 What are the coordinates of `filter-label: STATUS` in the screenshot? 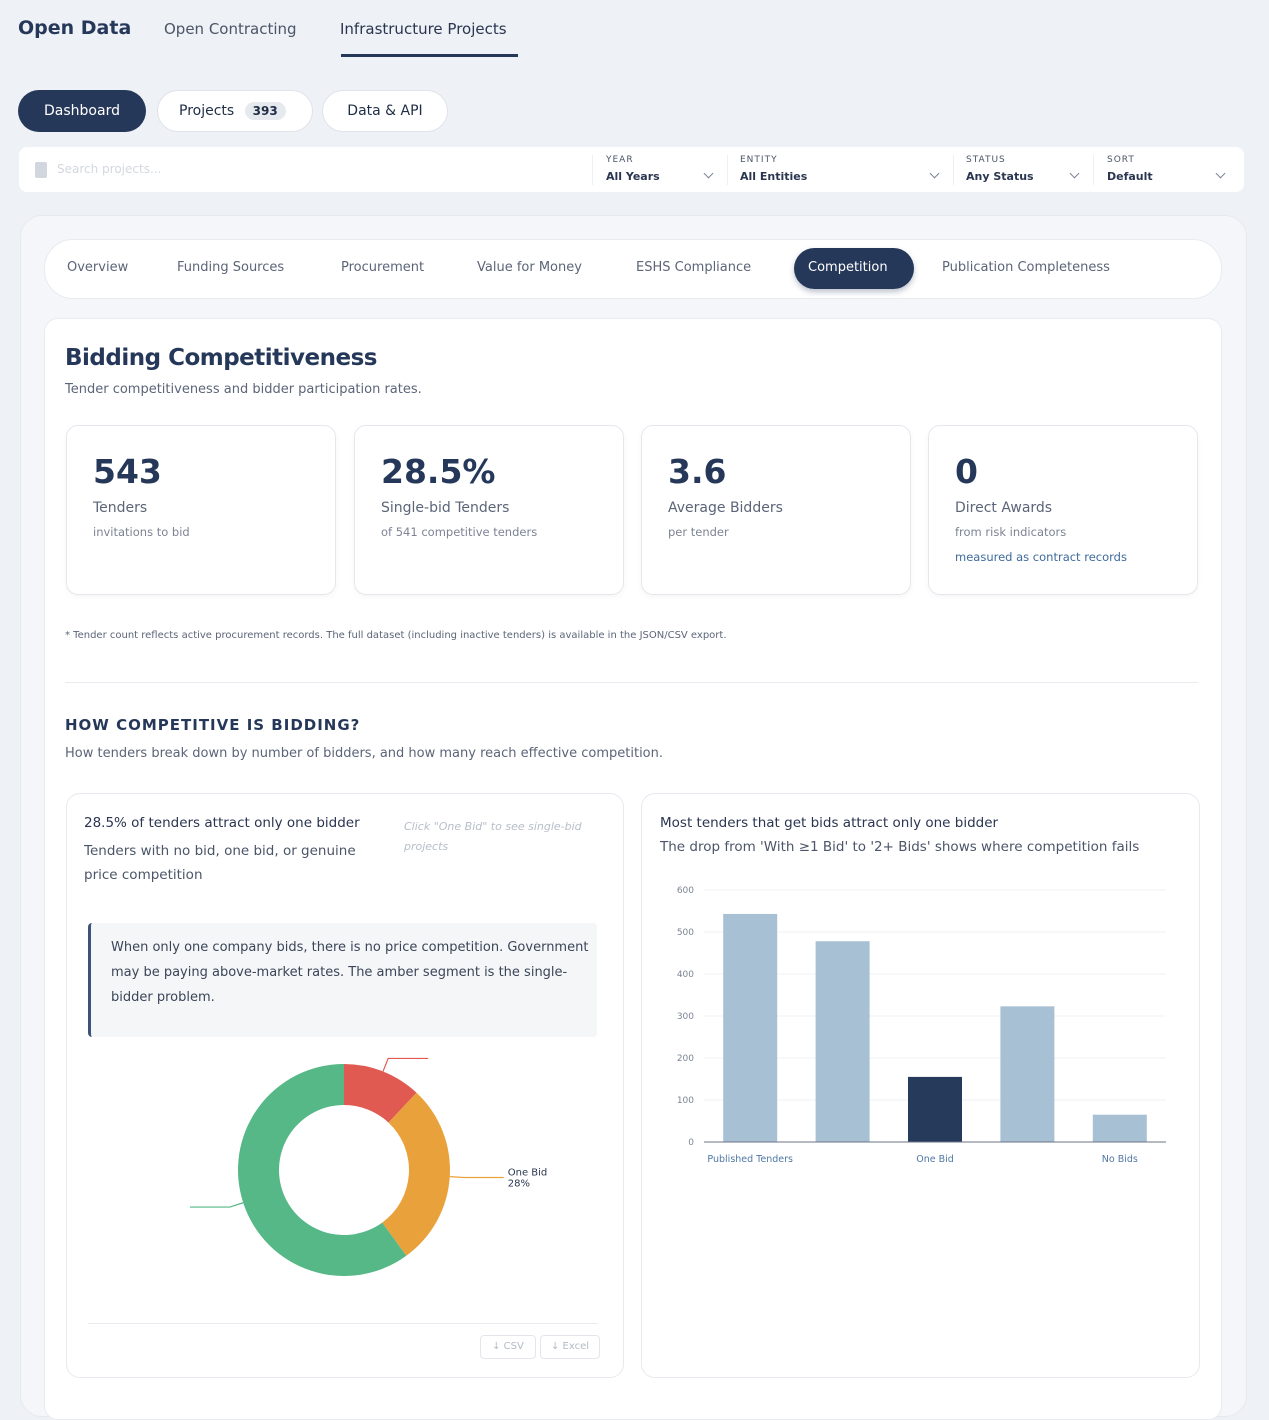 It's located at (986, 160).